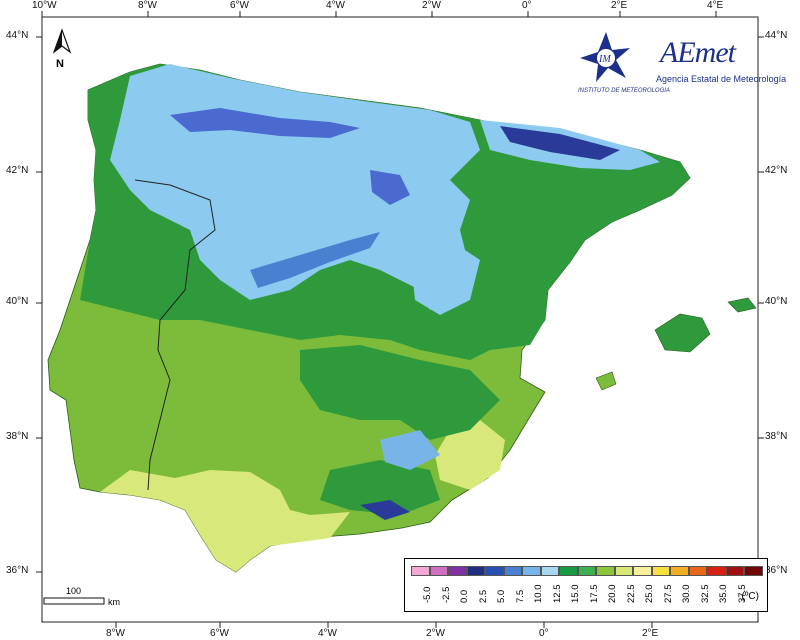  I want to click on legend-label: 17.5, so click(596, 593).